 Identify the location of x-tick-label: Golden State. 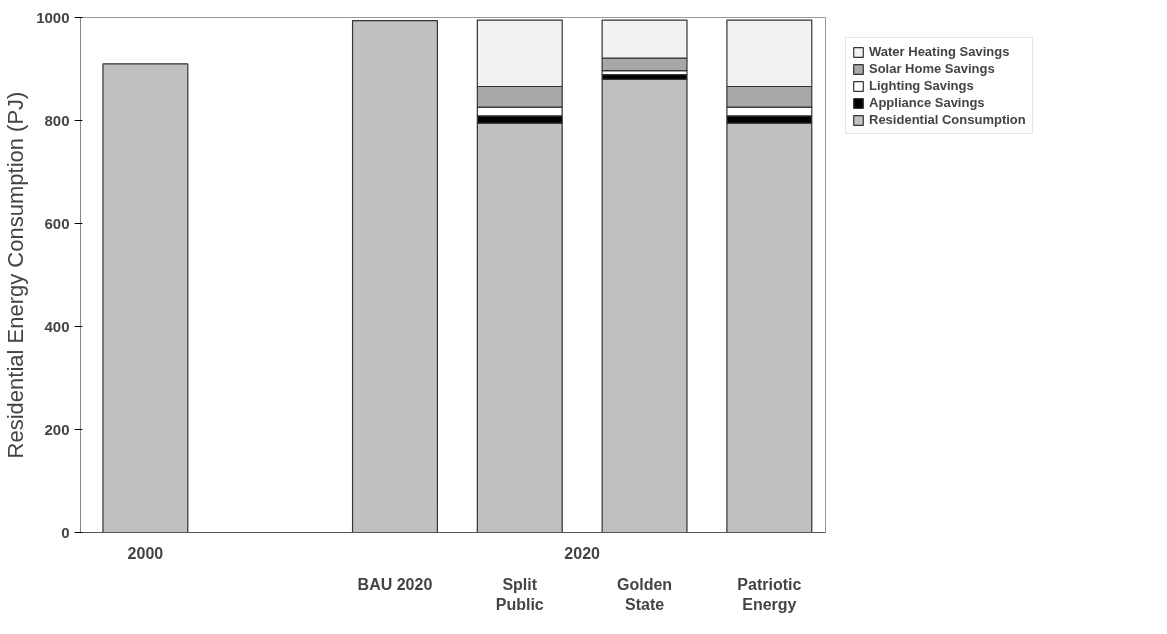
(645, 594).